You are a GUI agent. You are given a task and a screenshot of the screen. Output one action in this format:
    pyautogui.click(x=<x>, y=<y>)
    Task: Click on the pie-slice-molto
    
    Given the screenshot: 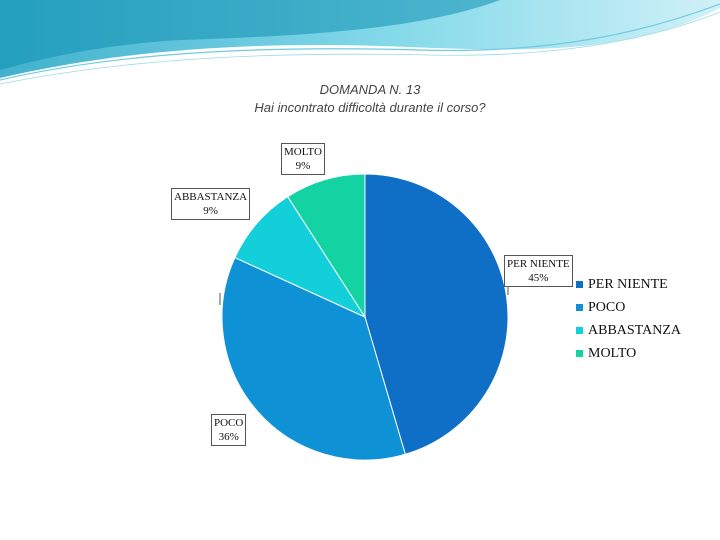 What is the action you would take?
    pyautogui.click(x=326, y=246)
    